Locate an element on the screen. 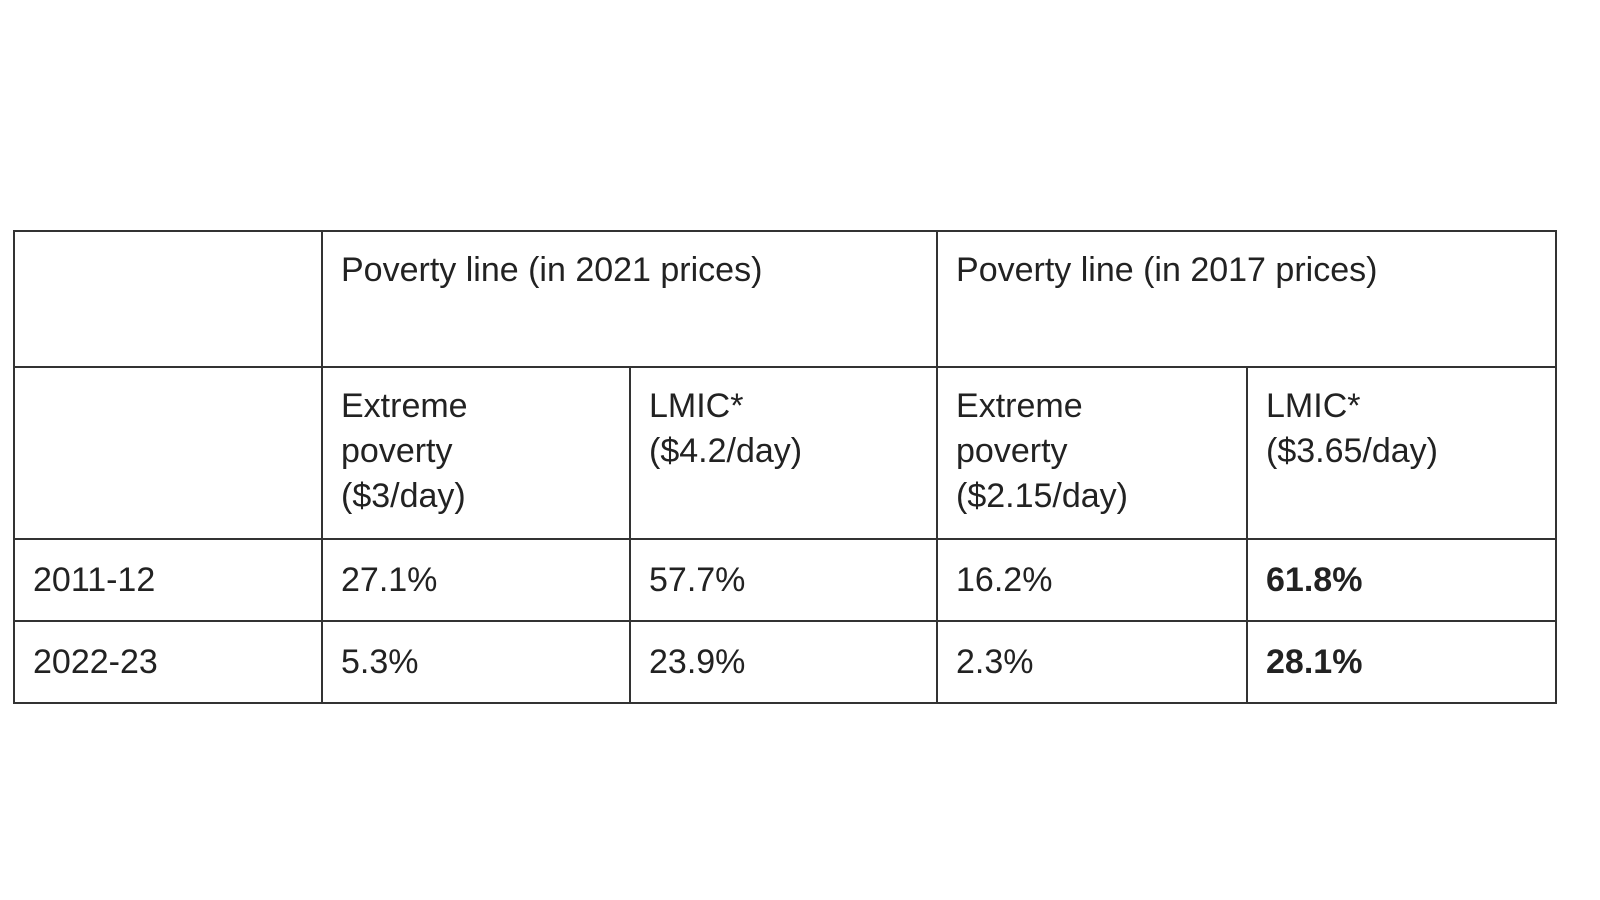 The width and height of the screenshot is (1600, 900). value-cell: 23.9% is located at coordinates (783, 662).